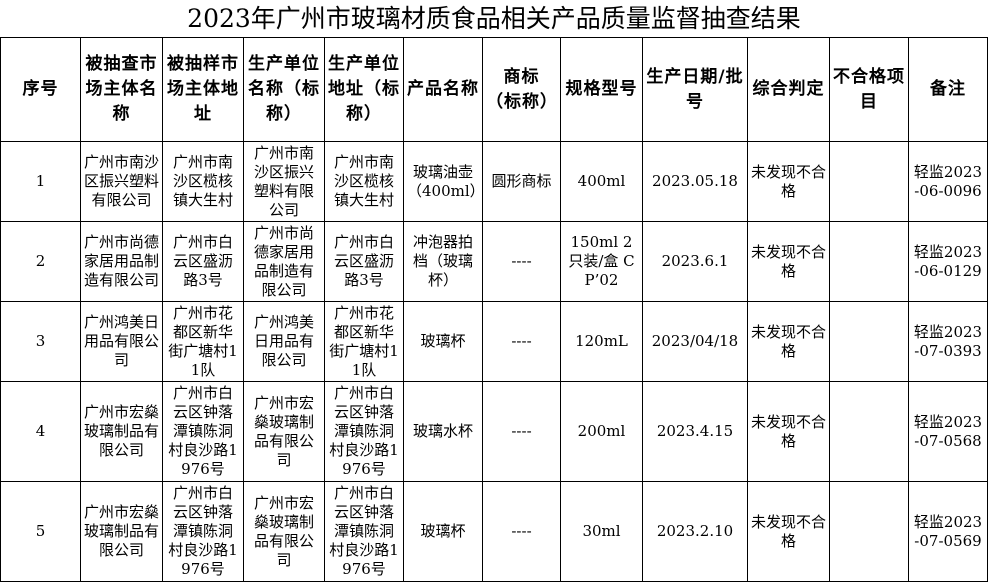 This screenshot has height=582, width=988. What do you see at coordinates (364, 89) in the screenshot?
I see `header-cell: 生产单位地址（标称）` at bounding box center [364, 89].